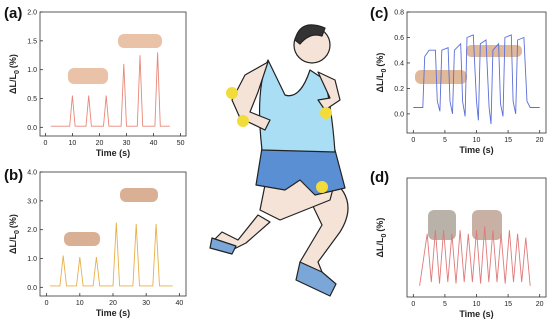 The width and height of the screenshot is (550, 327). What do you see at coordinates (399, 63) in the screenshot?
I see `y-tick-label: 0.4` at bounding box center [399, 63].